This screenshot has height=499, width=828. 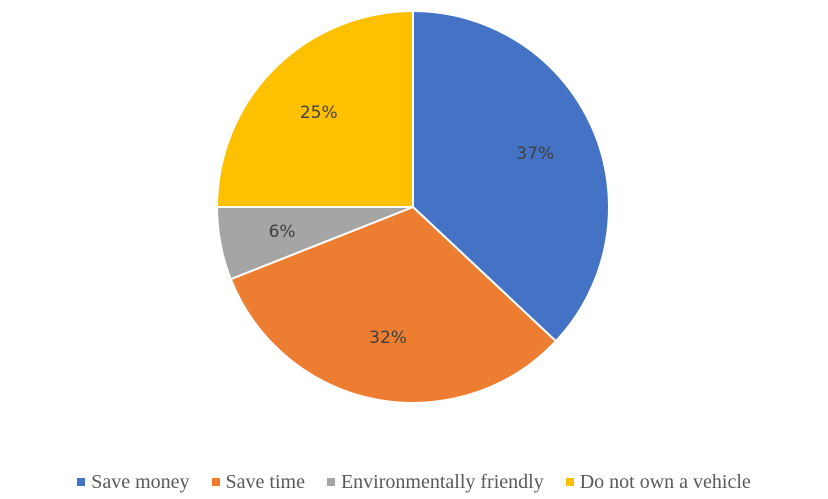 What do you see at coordinates (215, 482) in the screenshot?
I see `legend-swatch-save-time` at bounding box center [215, 482].